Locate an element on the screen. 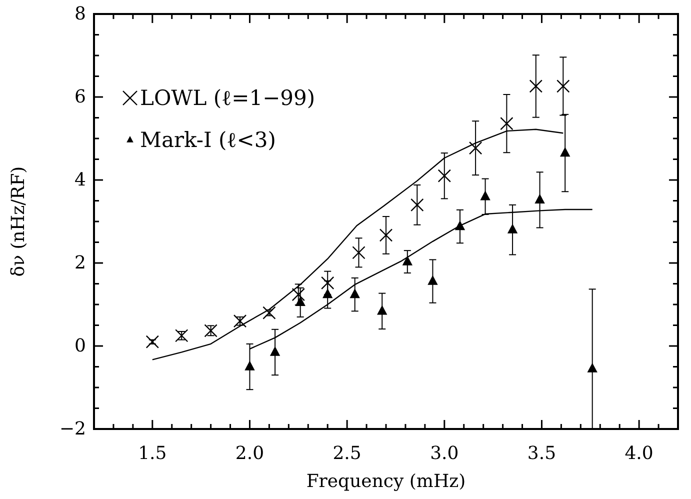  y-tick-label: 0 is located at coordinates (80, 346).